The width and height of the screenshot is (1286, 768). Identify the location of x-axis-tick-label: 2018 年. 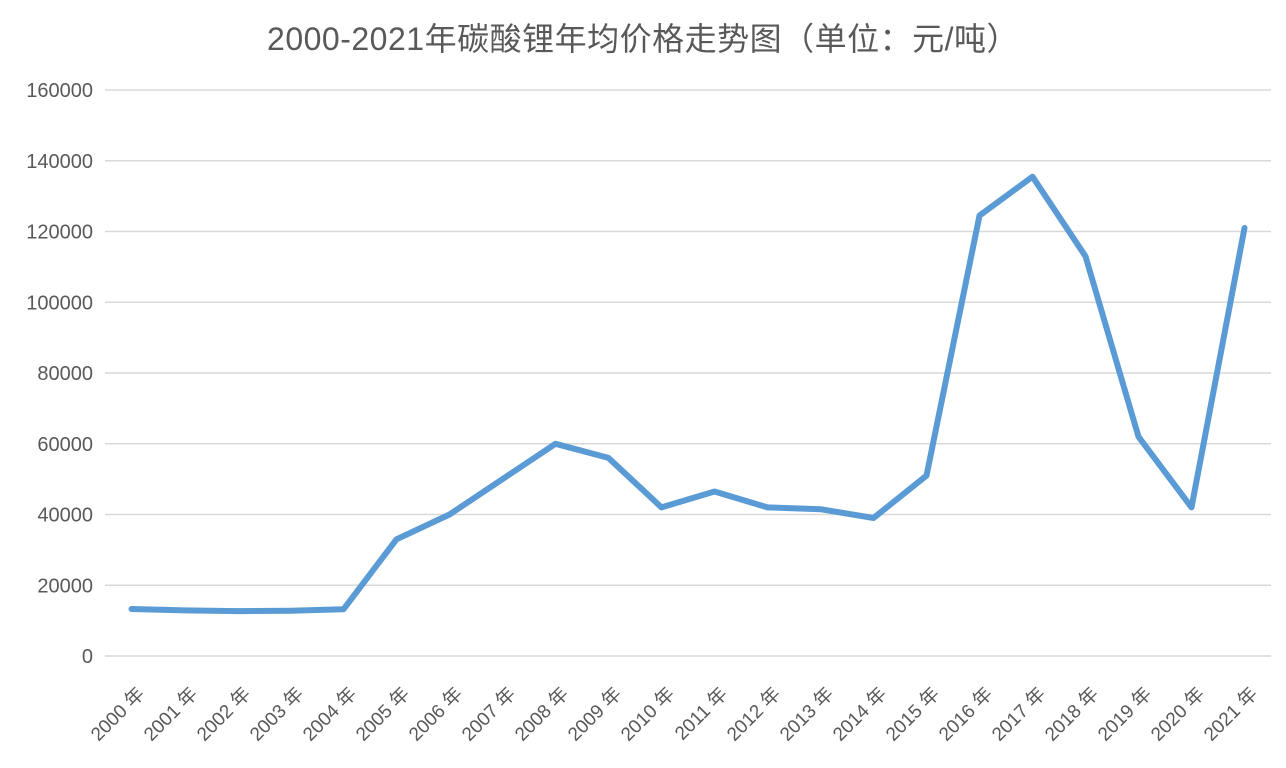
(1071, 714).